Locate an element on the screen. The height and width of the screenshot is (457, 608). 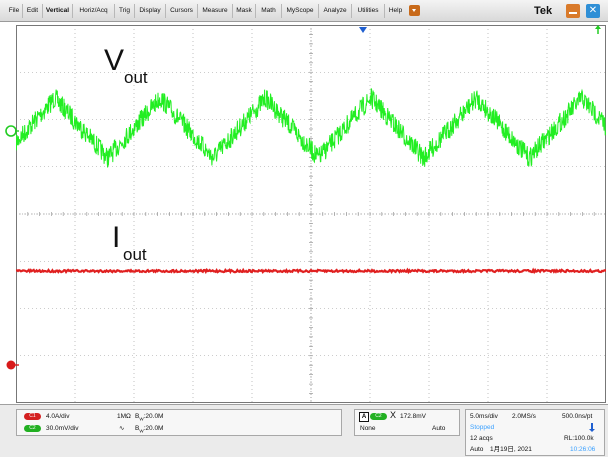
menu-vertical: Vertical is located at coordinates (58, 11).